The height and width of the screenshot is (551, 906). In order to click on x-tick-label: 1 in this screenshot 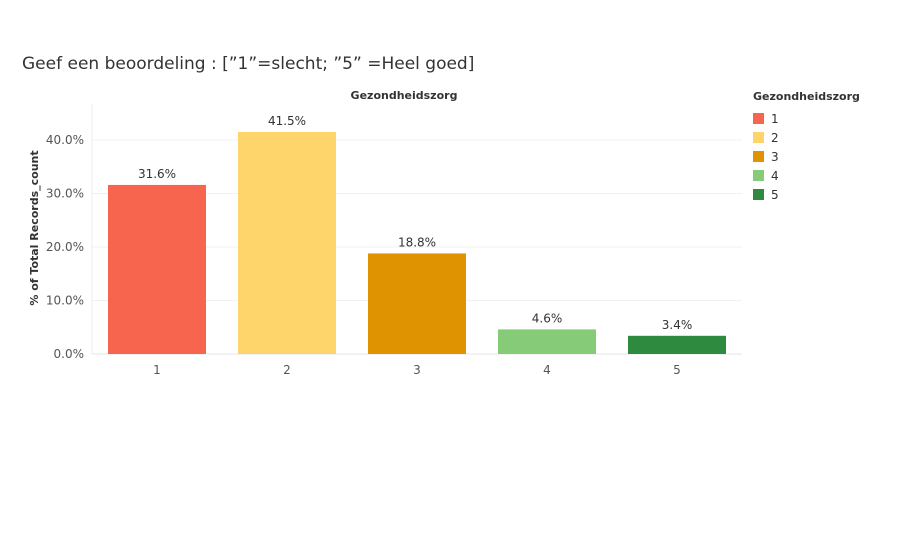, I will do `click(157, 370)`.